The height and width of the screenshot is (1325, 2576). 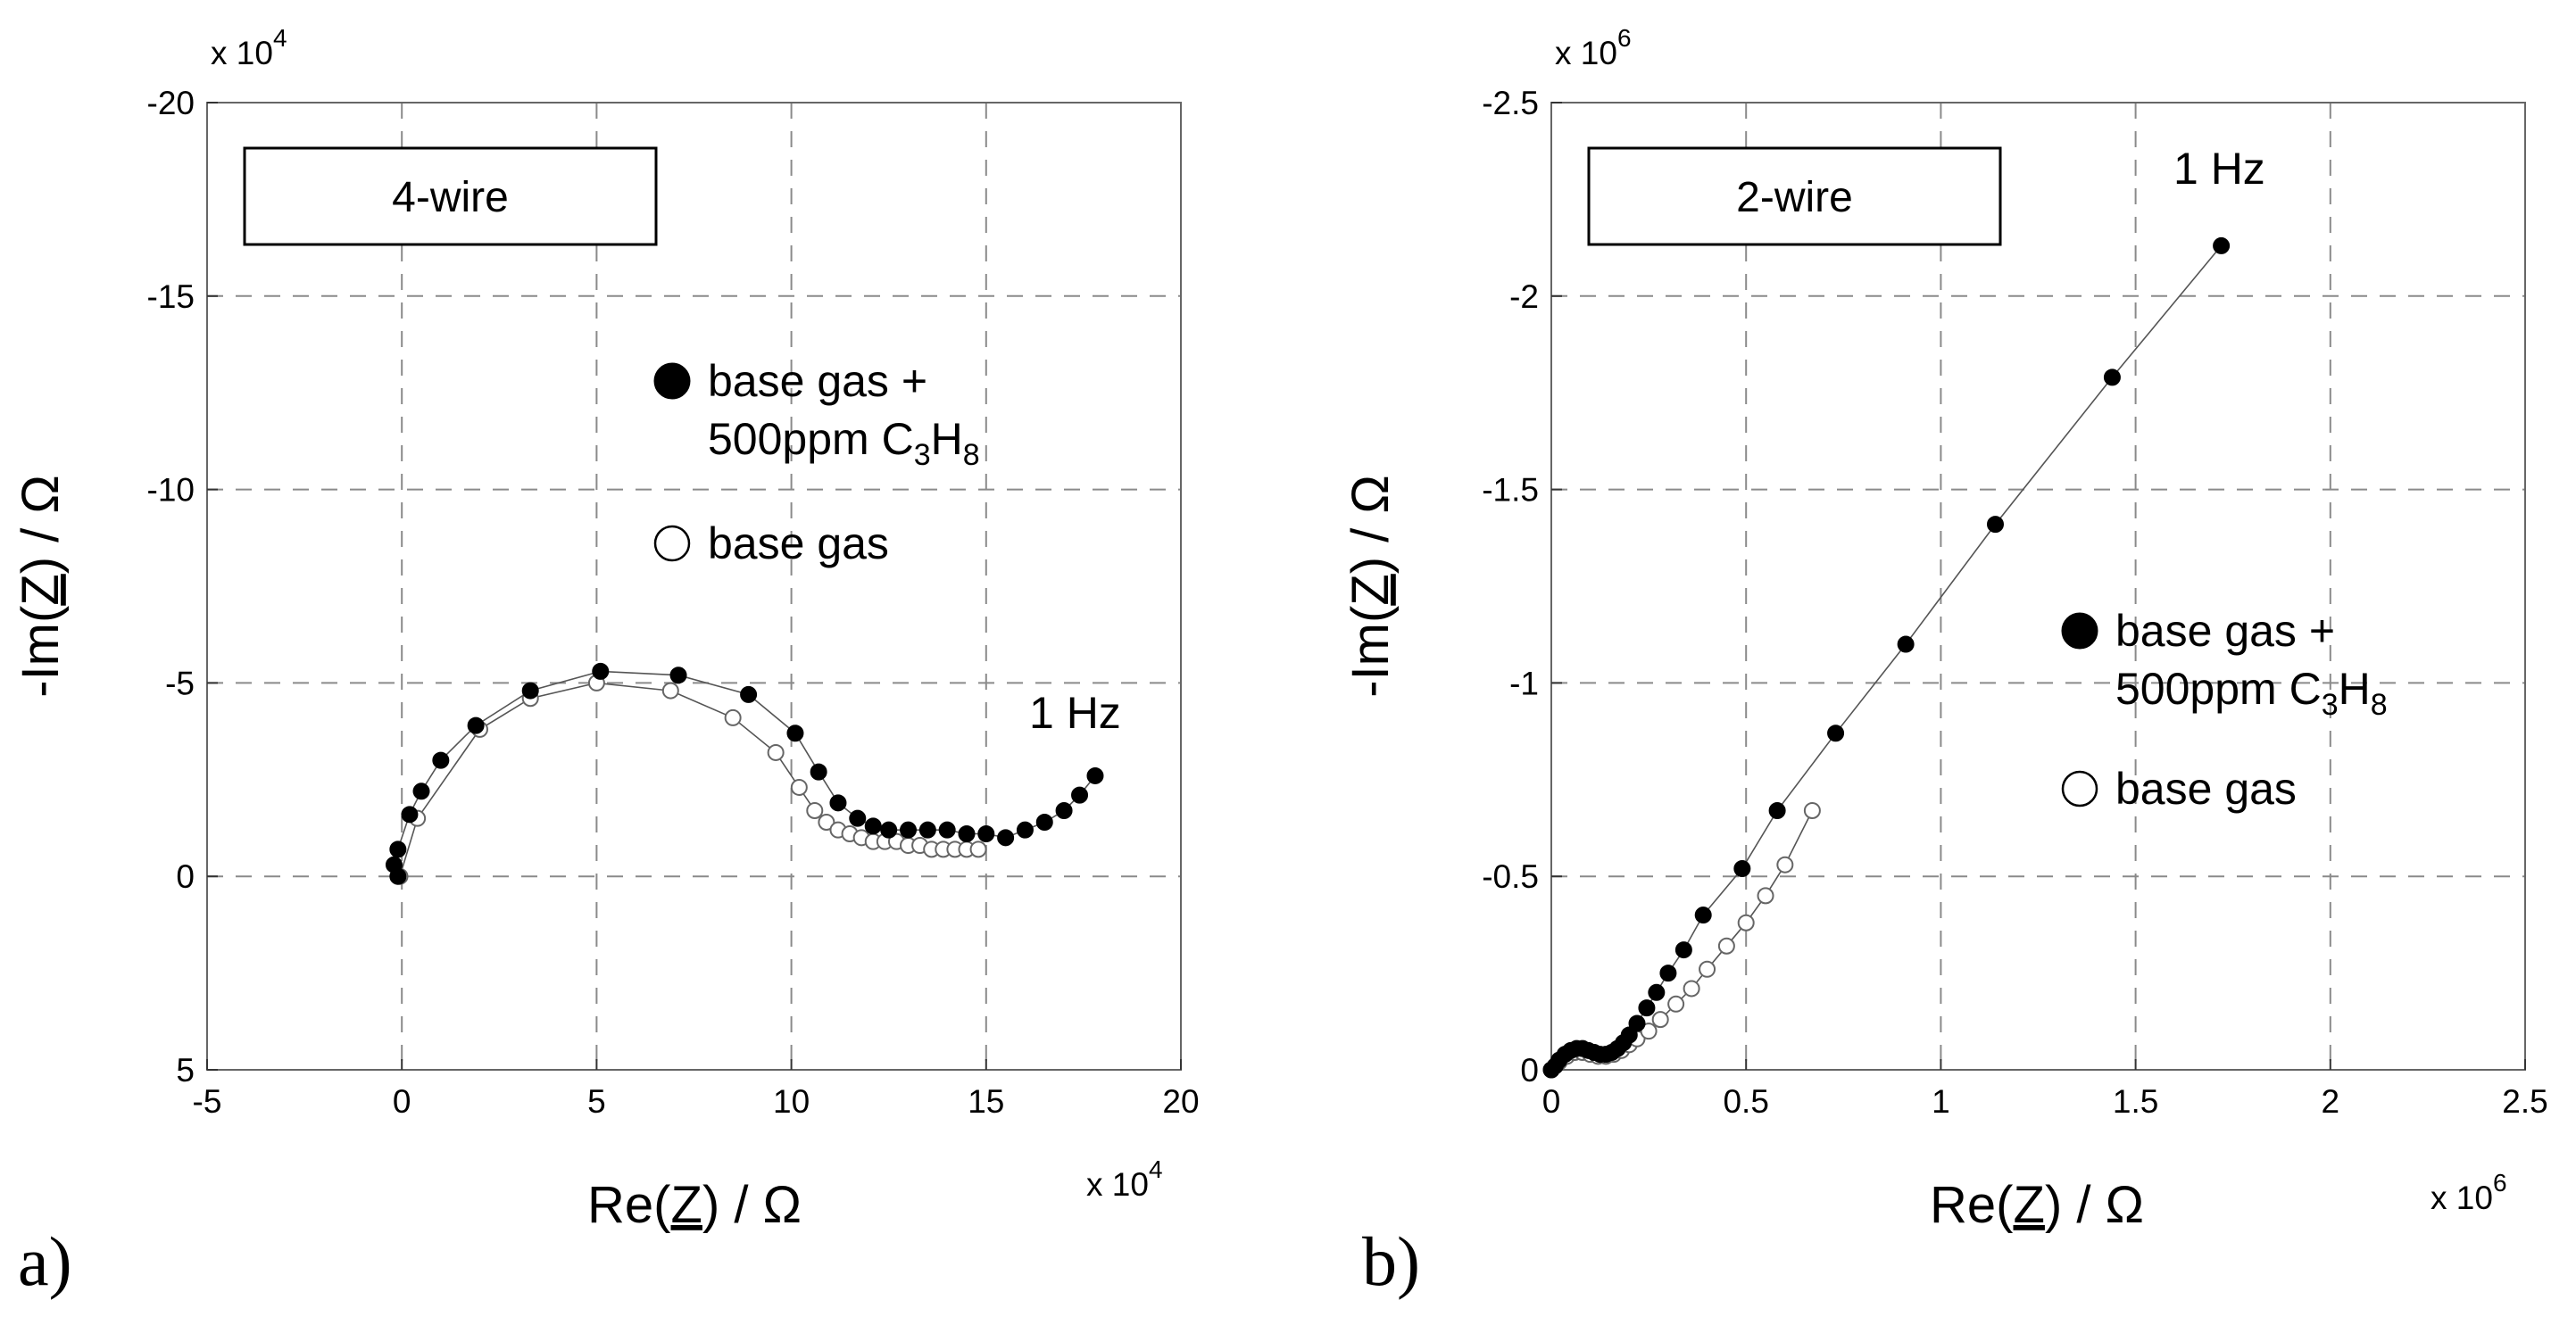 What do you see at coordinates (2219, 169) in the screenshot?
I see `b-annotation-1hz: 1 Hz` at bounding box center [2219, 169].